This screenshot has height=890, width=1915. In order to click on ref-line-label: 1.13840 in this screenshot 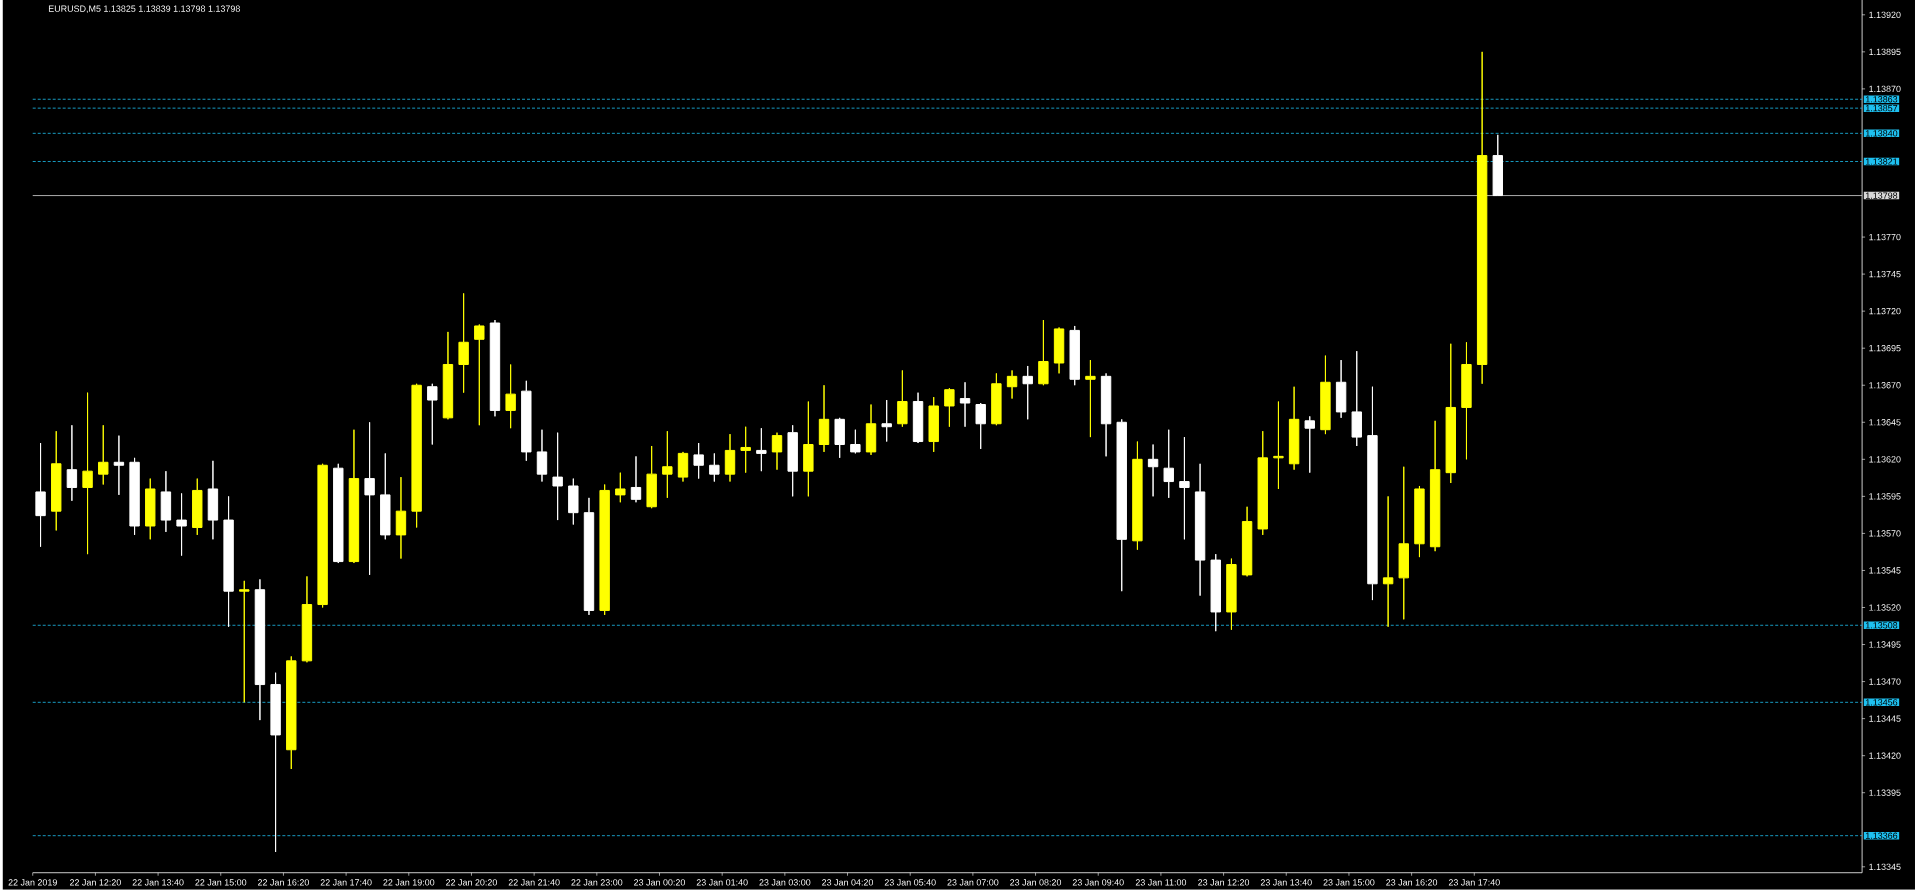, I will do `click(1881, 133)`.